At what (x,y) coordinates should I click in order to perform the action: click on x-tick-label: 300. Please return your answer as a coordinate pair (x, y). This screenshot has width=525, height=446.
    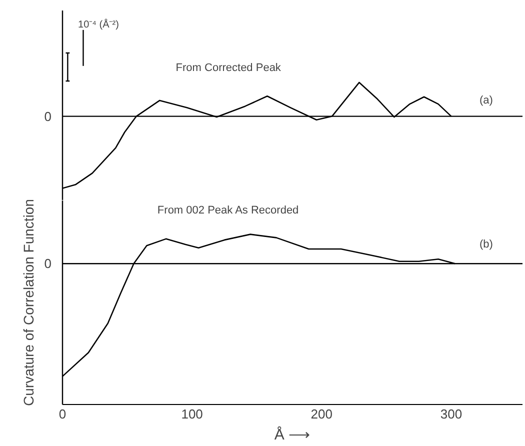
    Looking at the image, I should click on (451, 414).